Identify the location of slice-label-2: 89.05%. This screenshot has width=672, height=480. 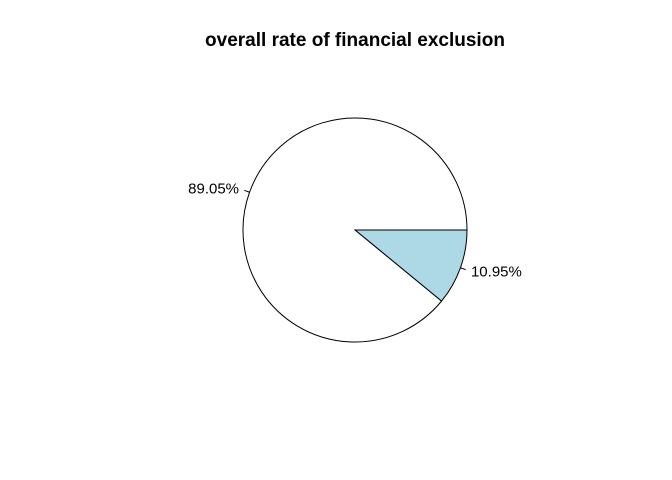
(213, 188).